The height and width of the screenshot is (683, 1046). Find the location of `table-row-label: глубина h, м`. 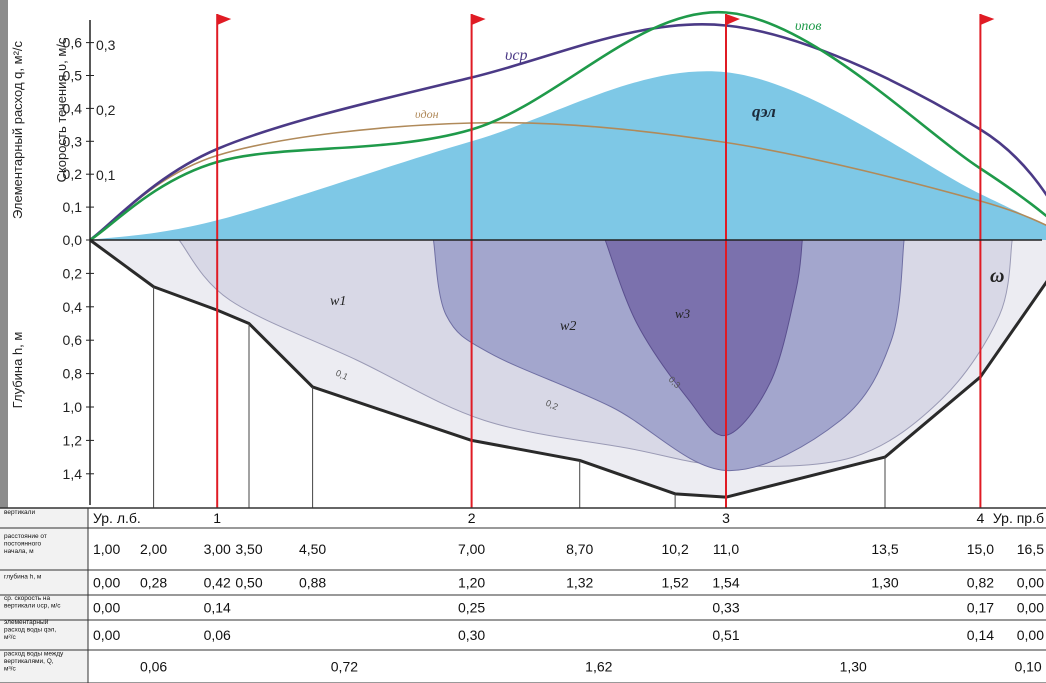

table-row-label: глубина h, м is located at coordinates (23, 577).